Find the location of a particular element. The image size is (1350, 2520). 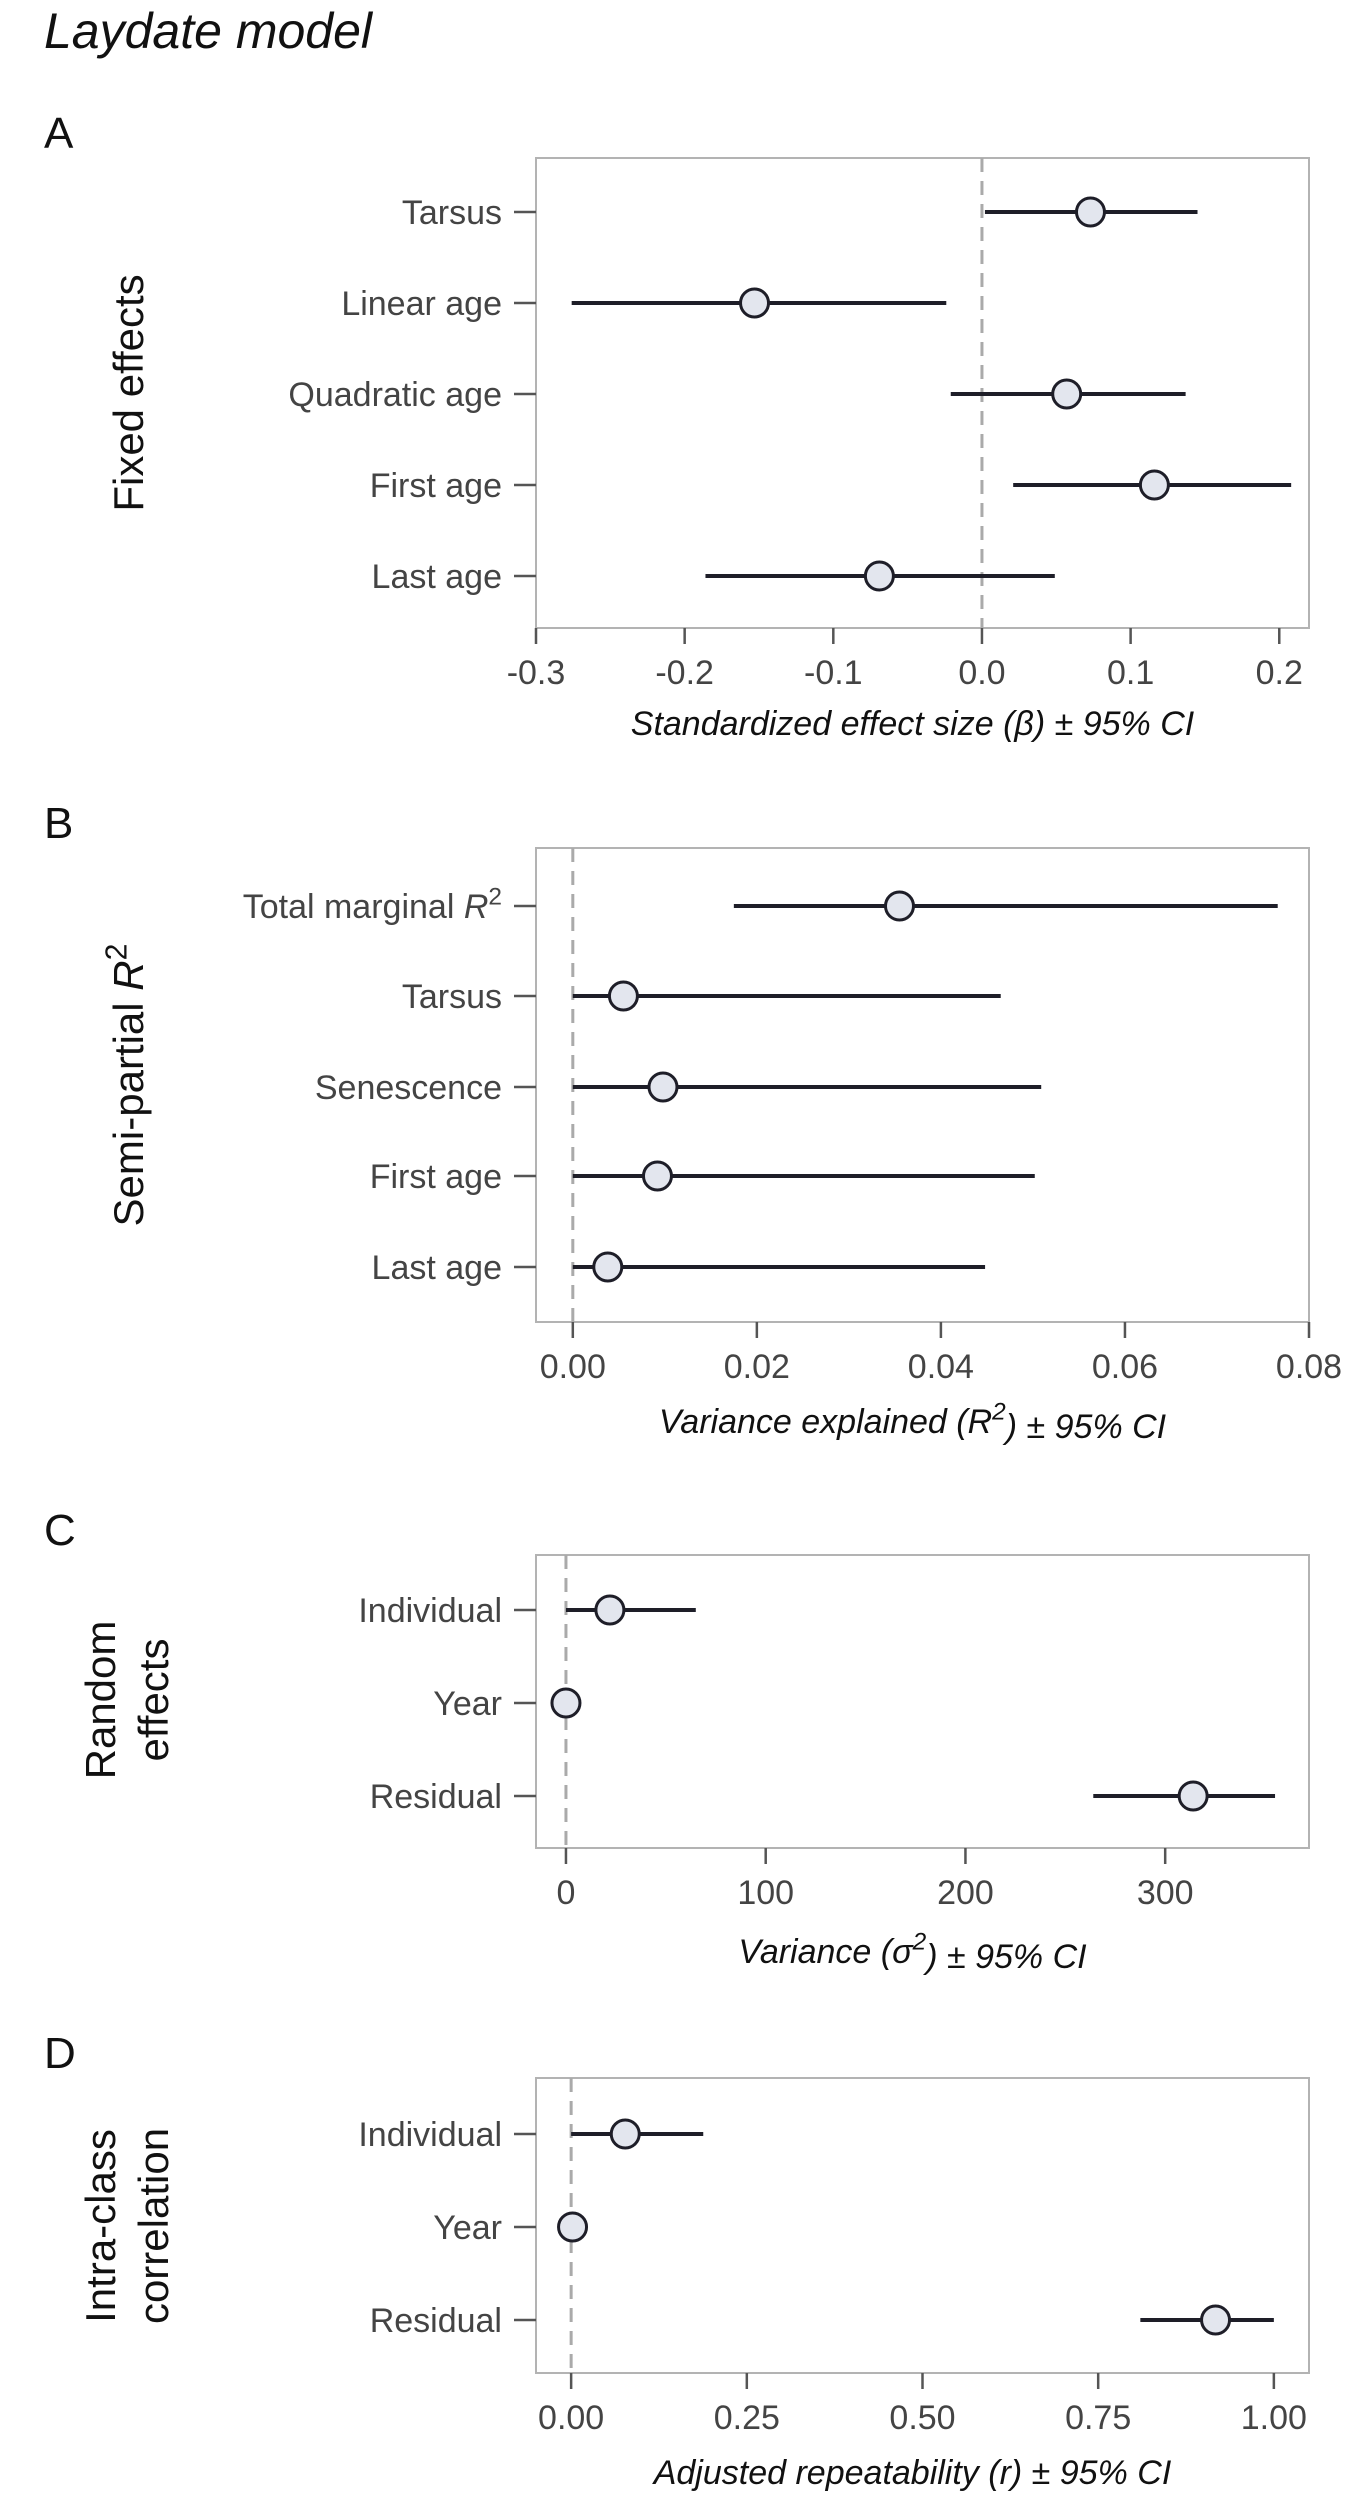

panel-a-xtick-label: -0.2 is located at coordinates (684, 673).